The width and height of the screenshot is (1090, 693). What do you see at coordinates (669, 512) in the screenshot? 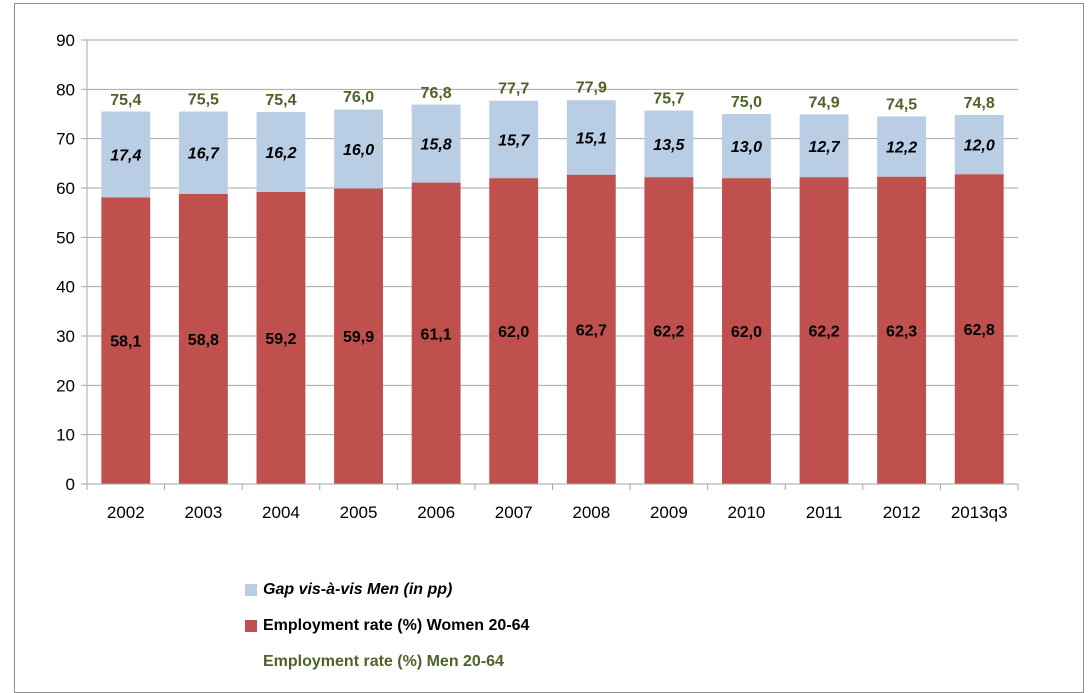
I see `x-tick-label: 2009` at bounding box center [669, 512].